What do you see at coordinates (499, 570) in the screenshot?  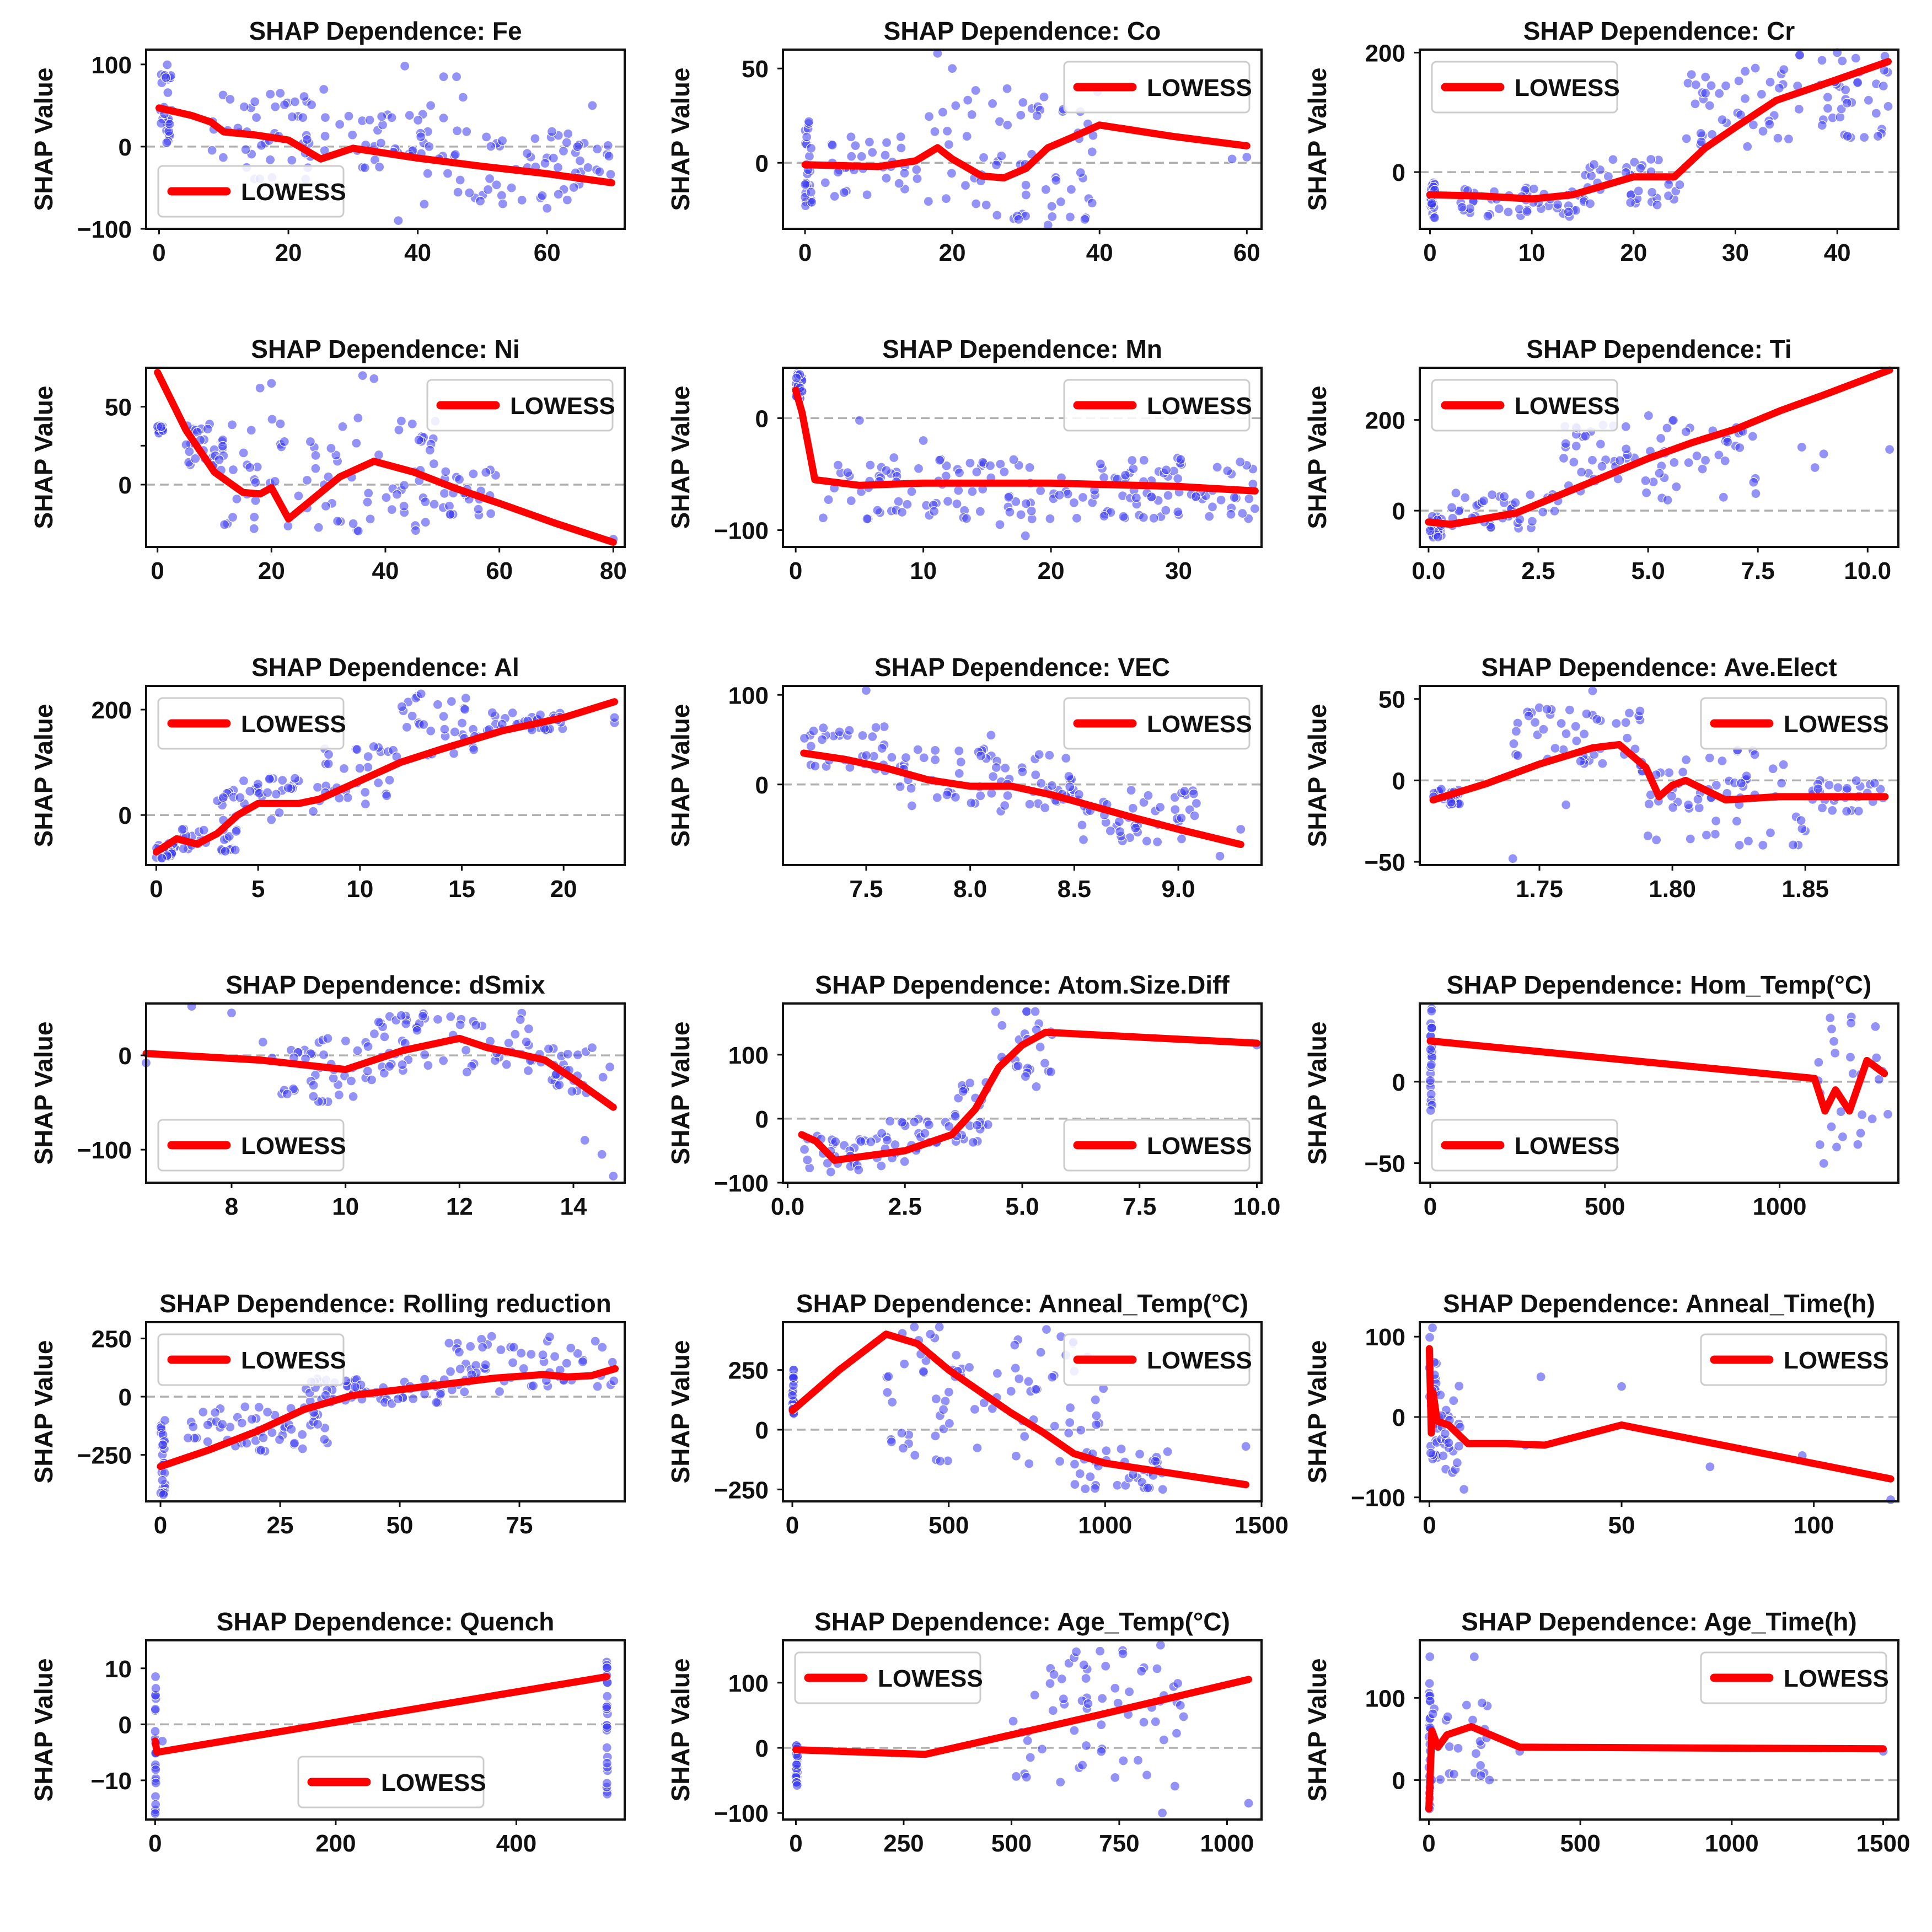 I see `x-tick-label: 60` at bounding box center [499, 570].